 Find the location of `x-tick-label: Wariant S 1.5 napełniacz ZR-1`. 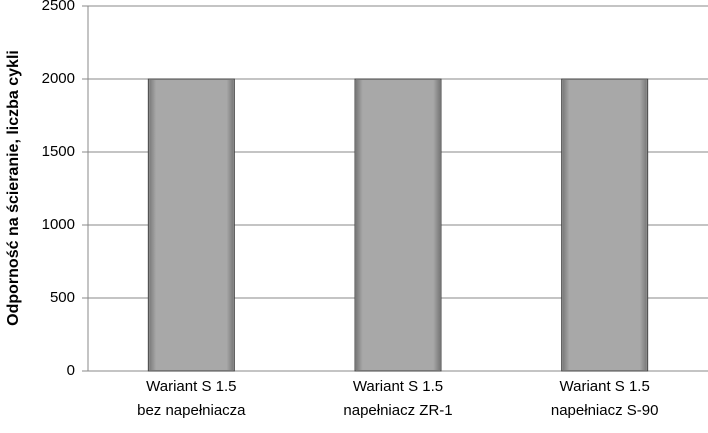

x-tick-label: Wariant S 1.5 napełniacz ZR-1 is located at coordinates (397, 398).